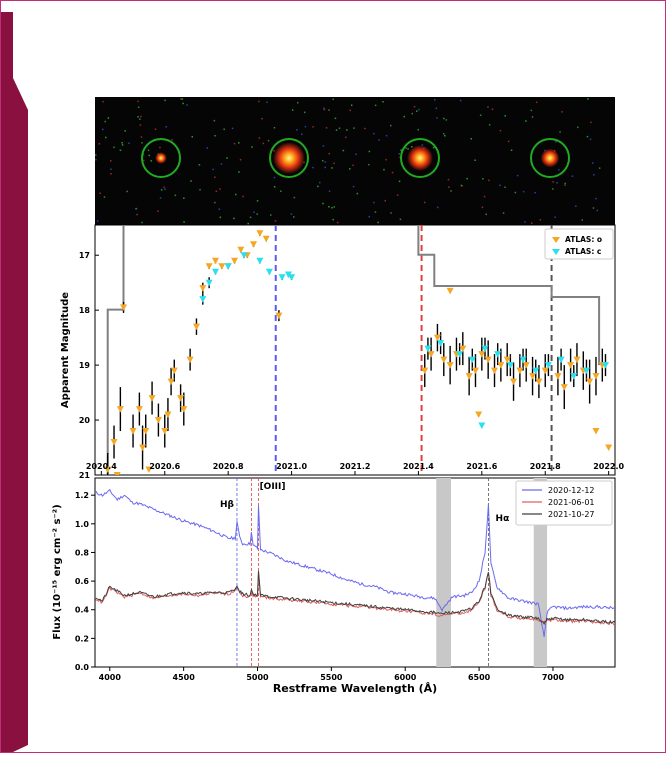 This screenshot has height=757, width=666. I want to click on lightcurve-legend: ATLAS: o ATLAS: c, so click(579, 244).